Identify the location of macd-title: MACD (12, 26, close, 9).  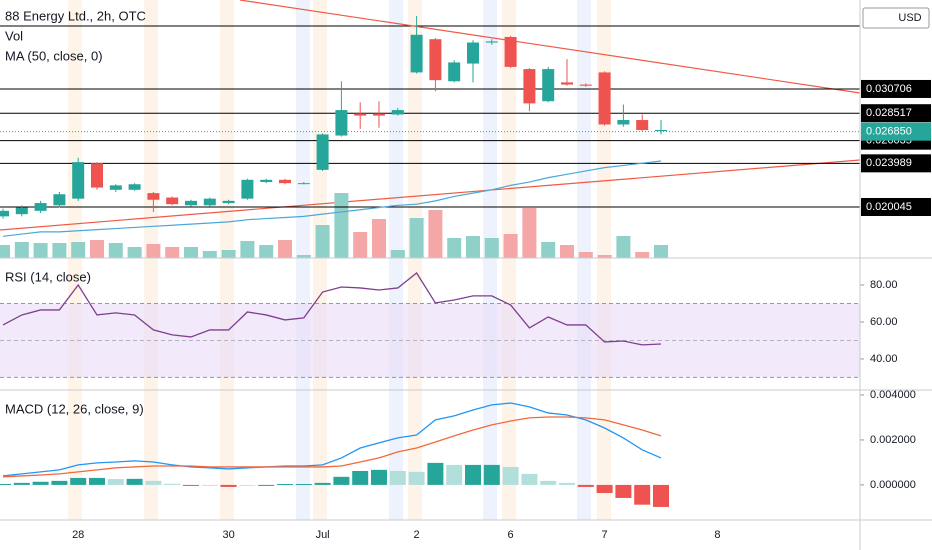
(74, 408).